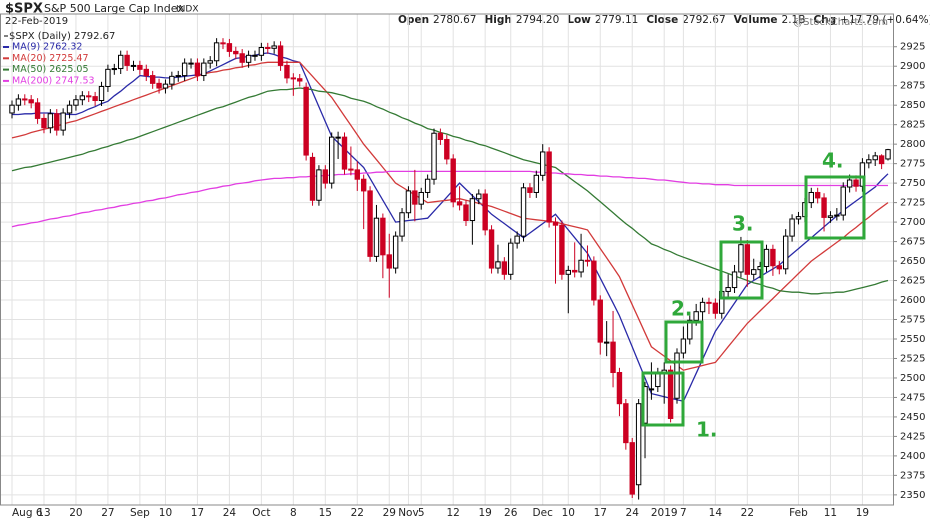 The image size is (930, 524). What do you see at coordinates (830, 513) in the screenshot?
I see `x-tick-label: 11` at bounding box center [830, 513].